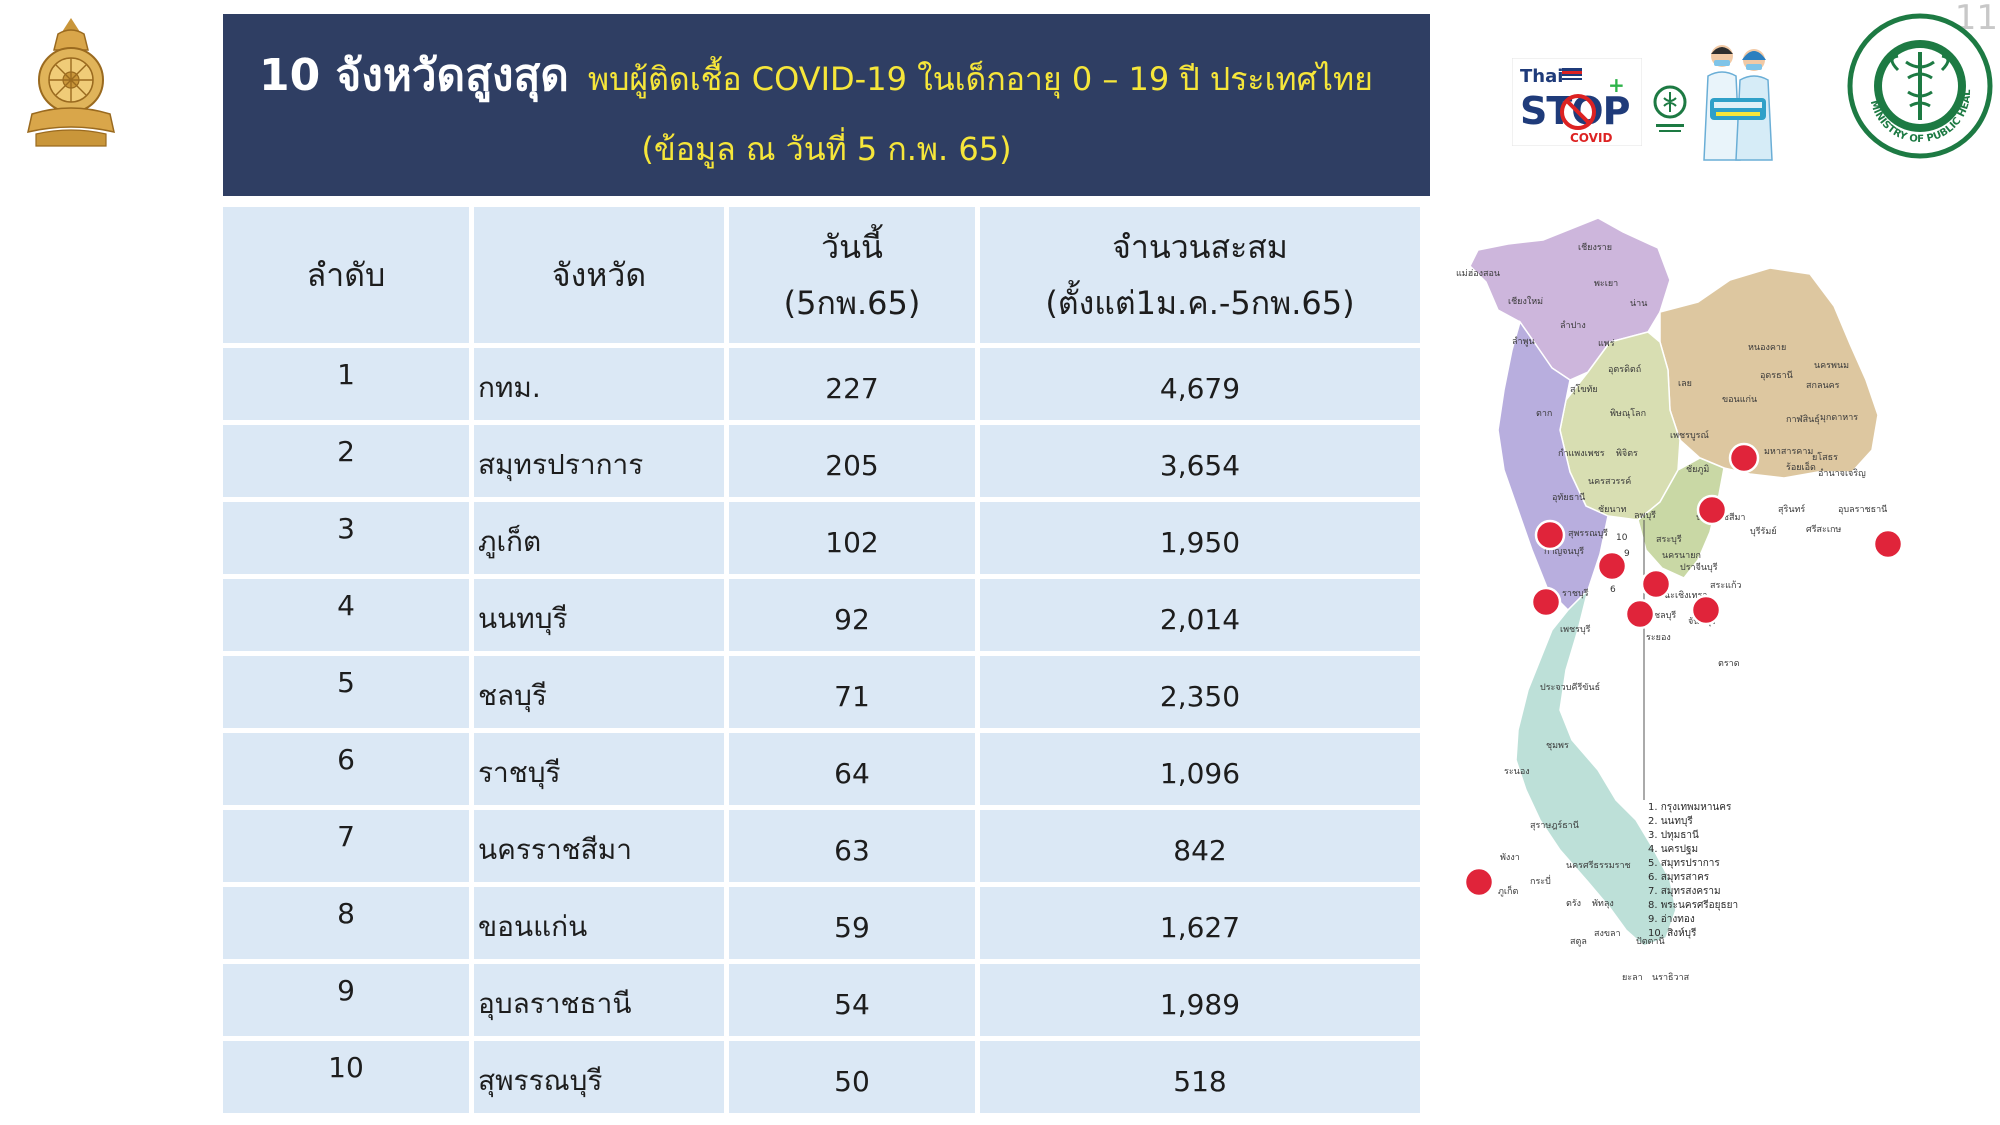 Image resolution: width=2000 pixels, height=1125 pixels. I want to click on cumulative-count-cell: 4,679, so click(1200, 384).